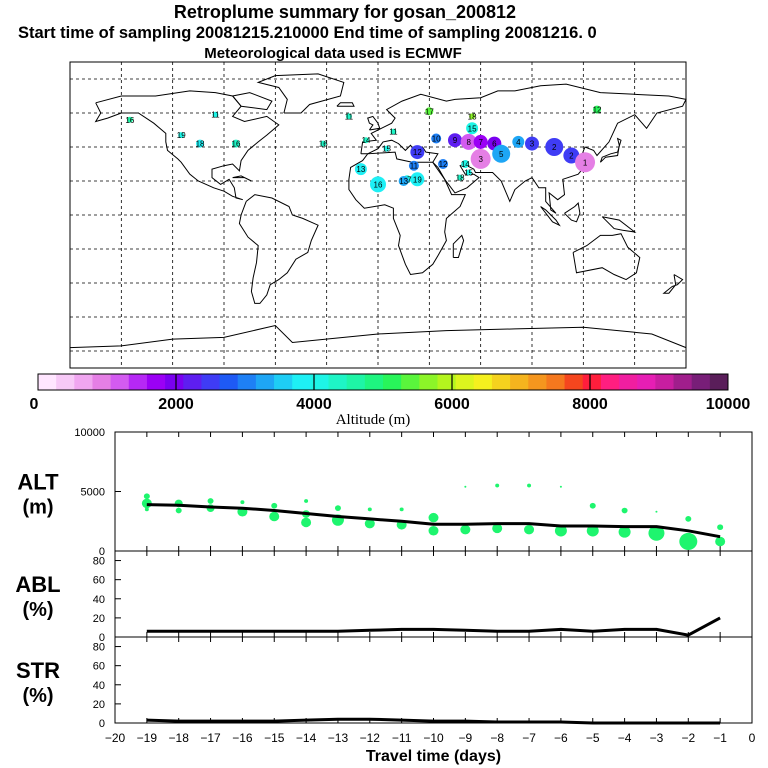 The height and width of the screenshot is (768, 768). I want to click on panel-ylabel-alt: ALT, so click(38, 482).